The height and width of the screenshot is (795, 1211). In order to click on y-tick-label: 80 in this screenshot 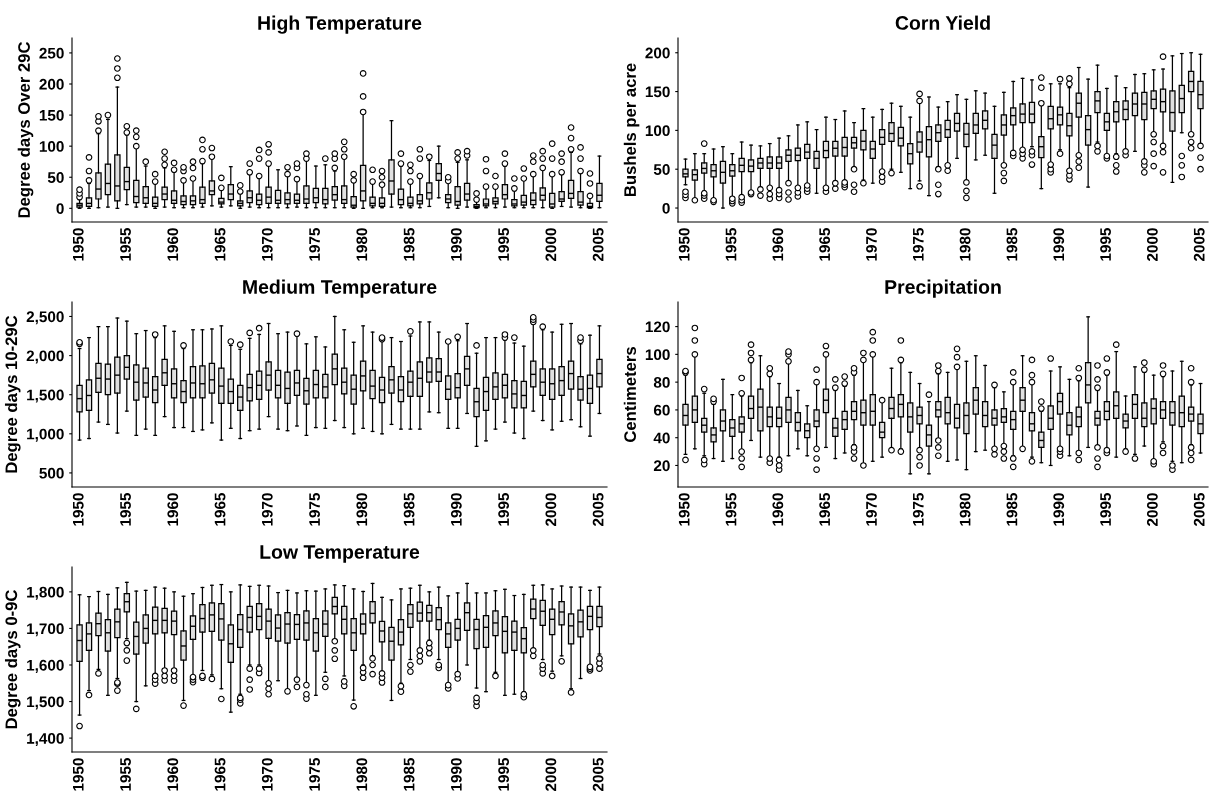, I will do `click(661, 382)`.